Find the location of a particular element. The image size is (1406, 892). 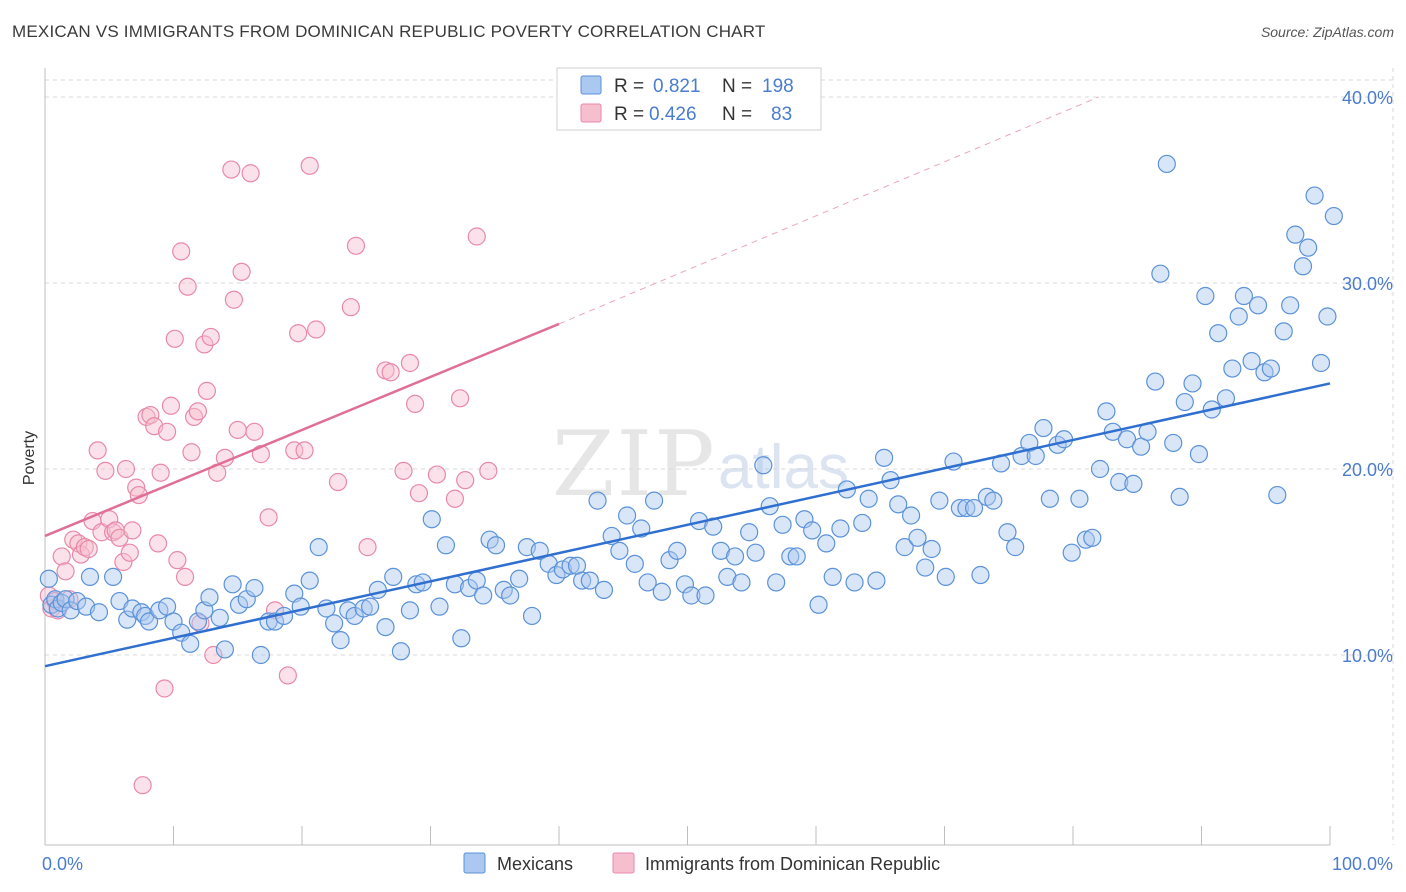

y-tick-label: 10.0% is located at coordinates (1367, 656).